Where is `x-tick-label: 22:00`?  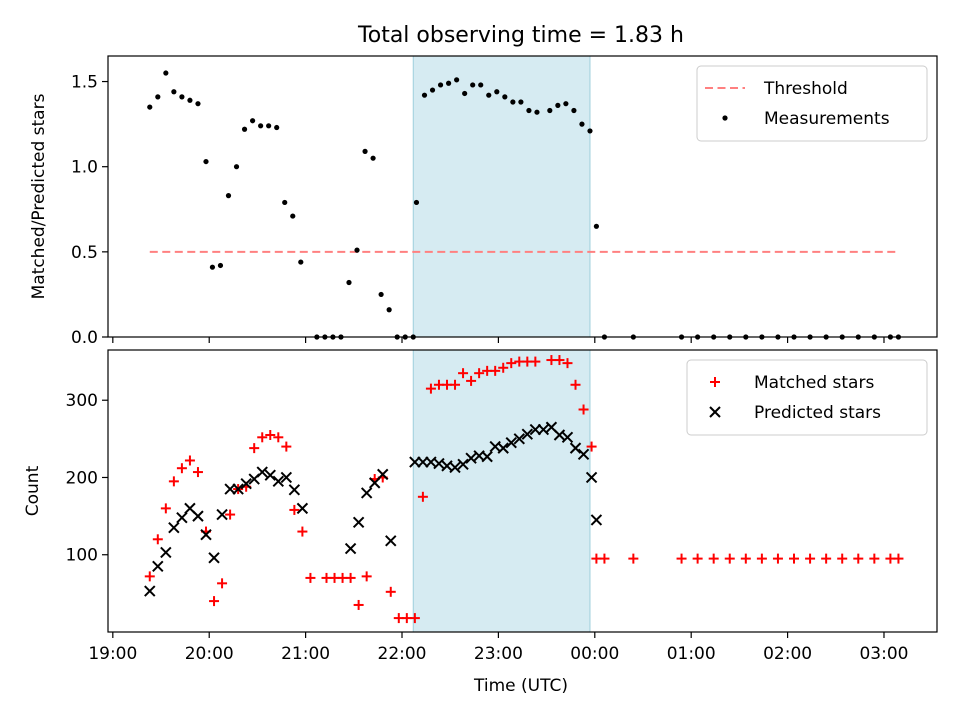 x-tick-label: 22:00 is located at coordinates (402, 654).